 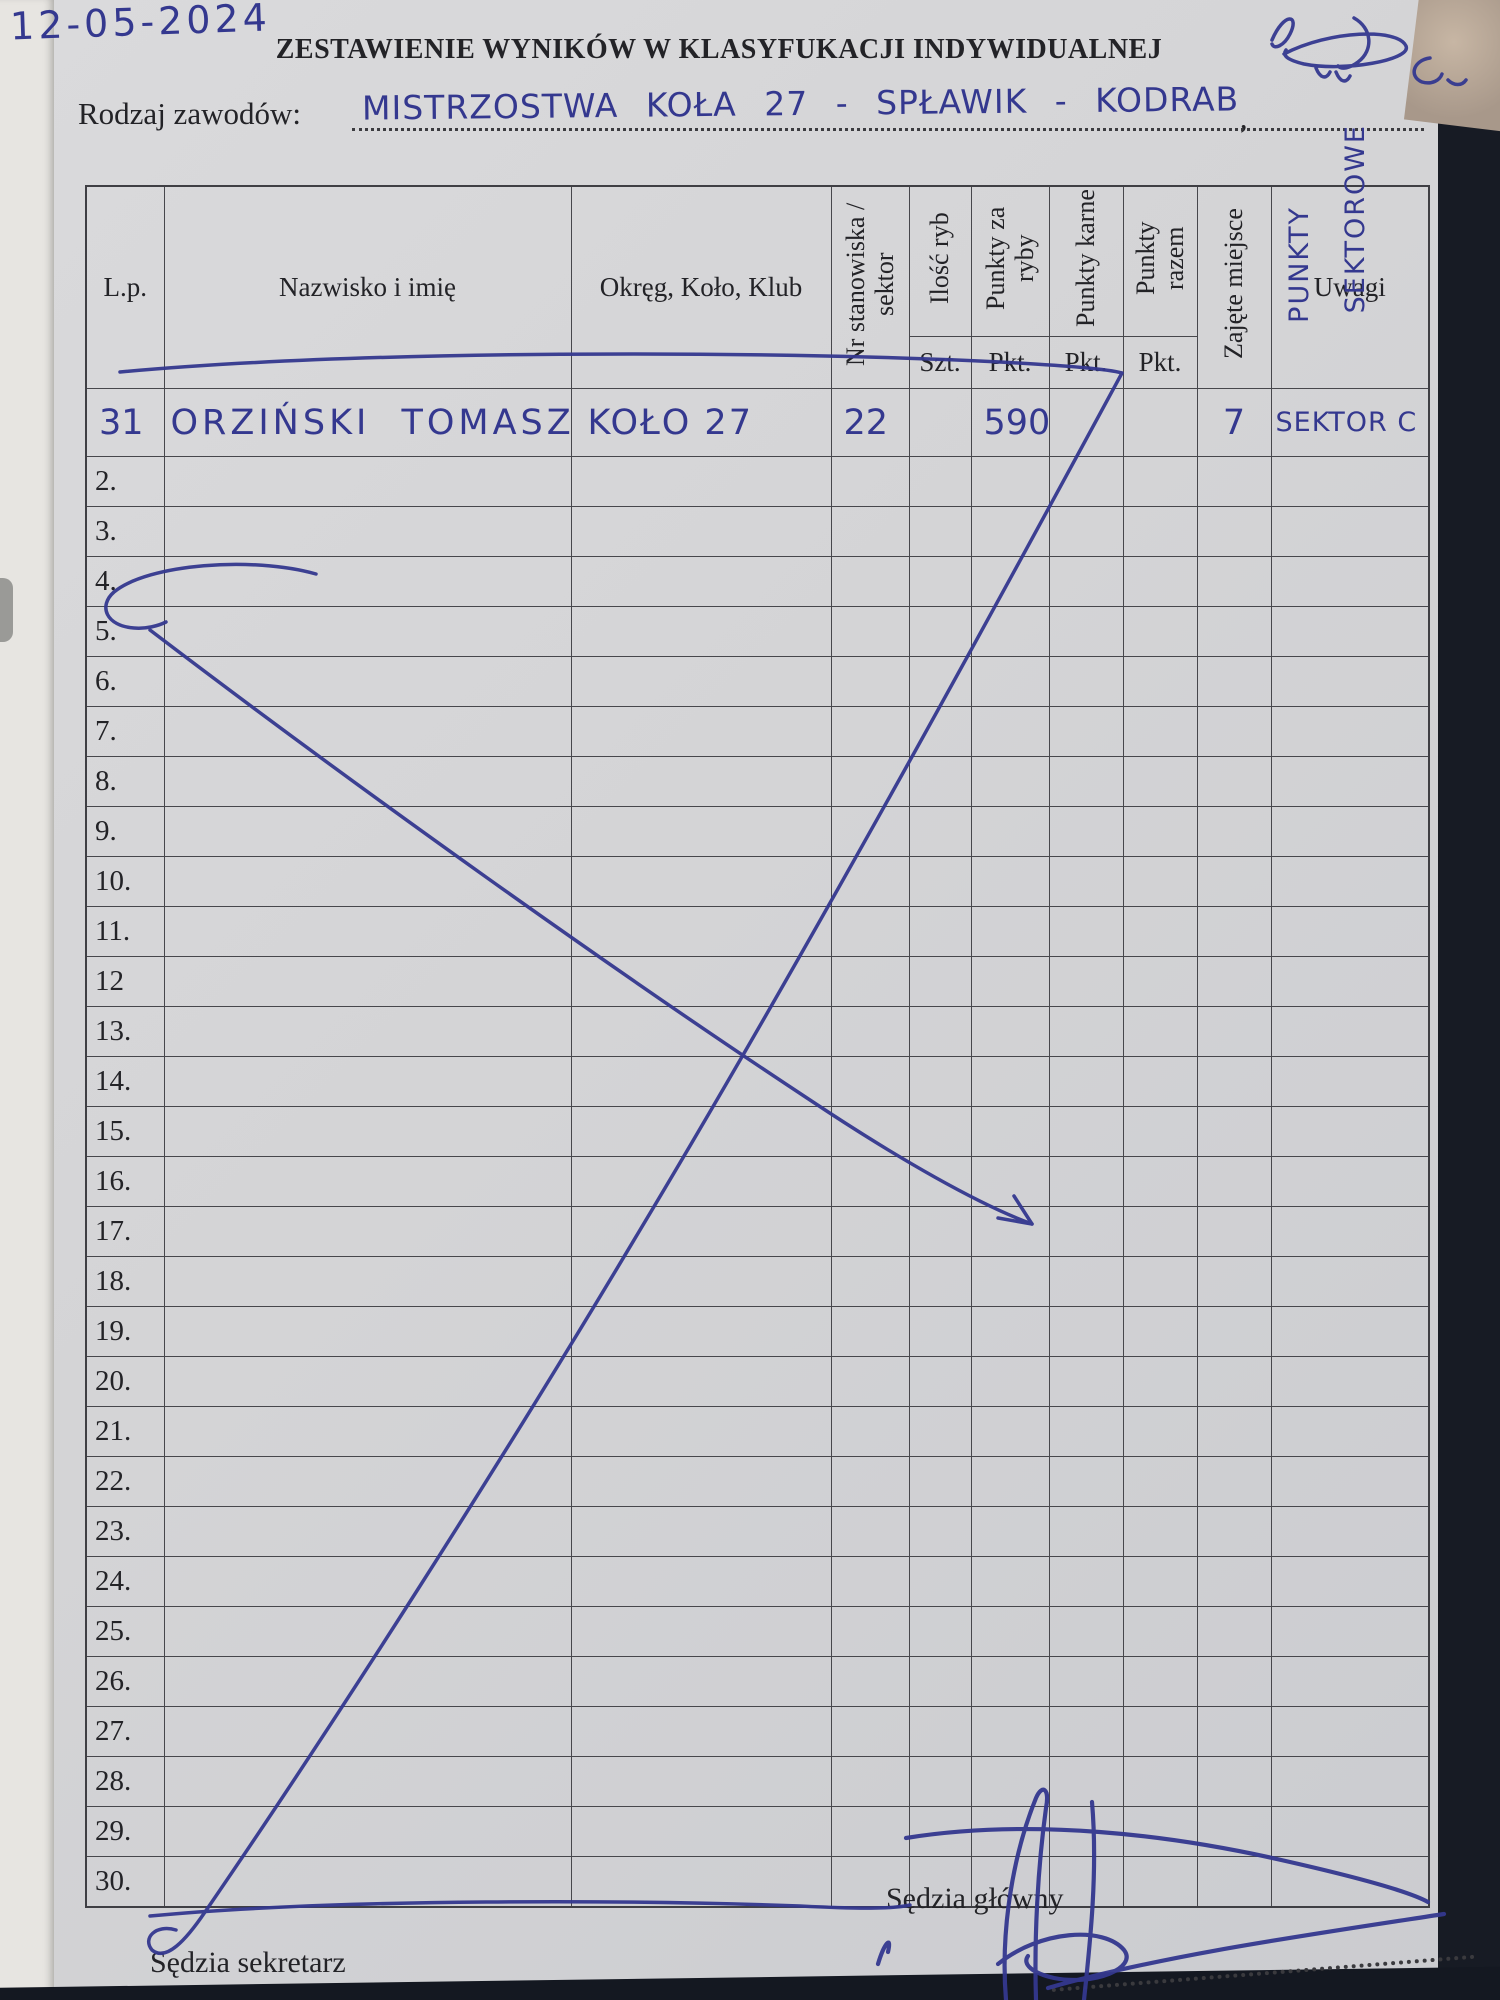 I want to click on table-row: 19., so click(x=757, y=1331).